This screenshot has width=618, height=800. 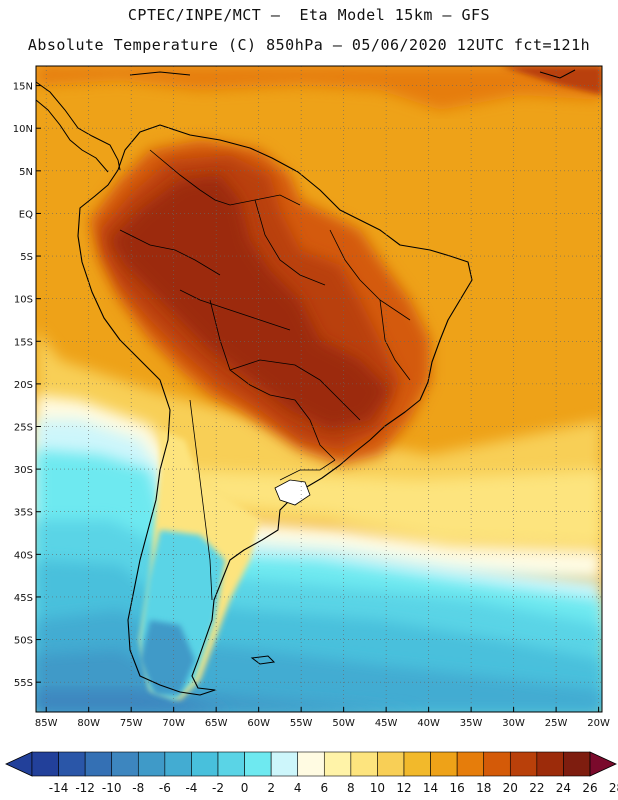 I want to click on lon-label: 85W, so click(x=46, y=723).